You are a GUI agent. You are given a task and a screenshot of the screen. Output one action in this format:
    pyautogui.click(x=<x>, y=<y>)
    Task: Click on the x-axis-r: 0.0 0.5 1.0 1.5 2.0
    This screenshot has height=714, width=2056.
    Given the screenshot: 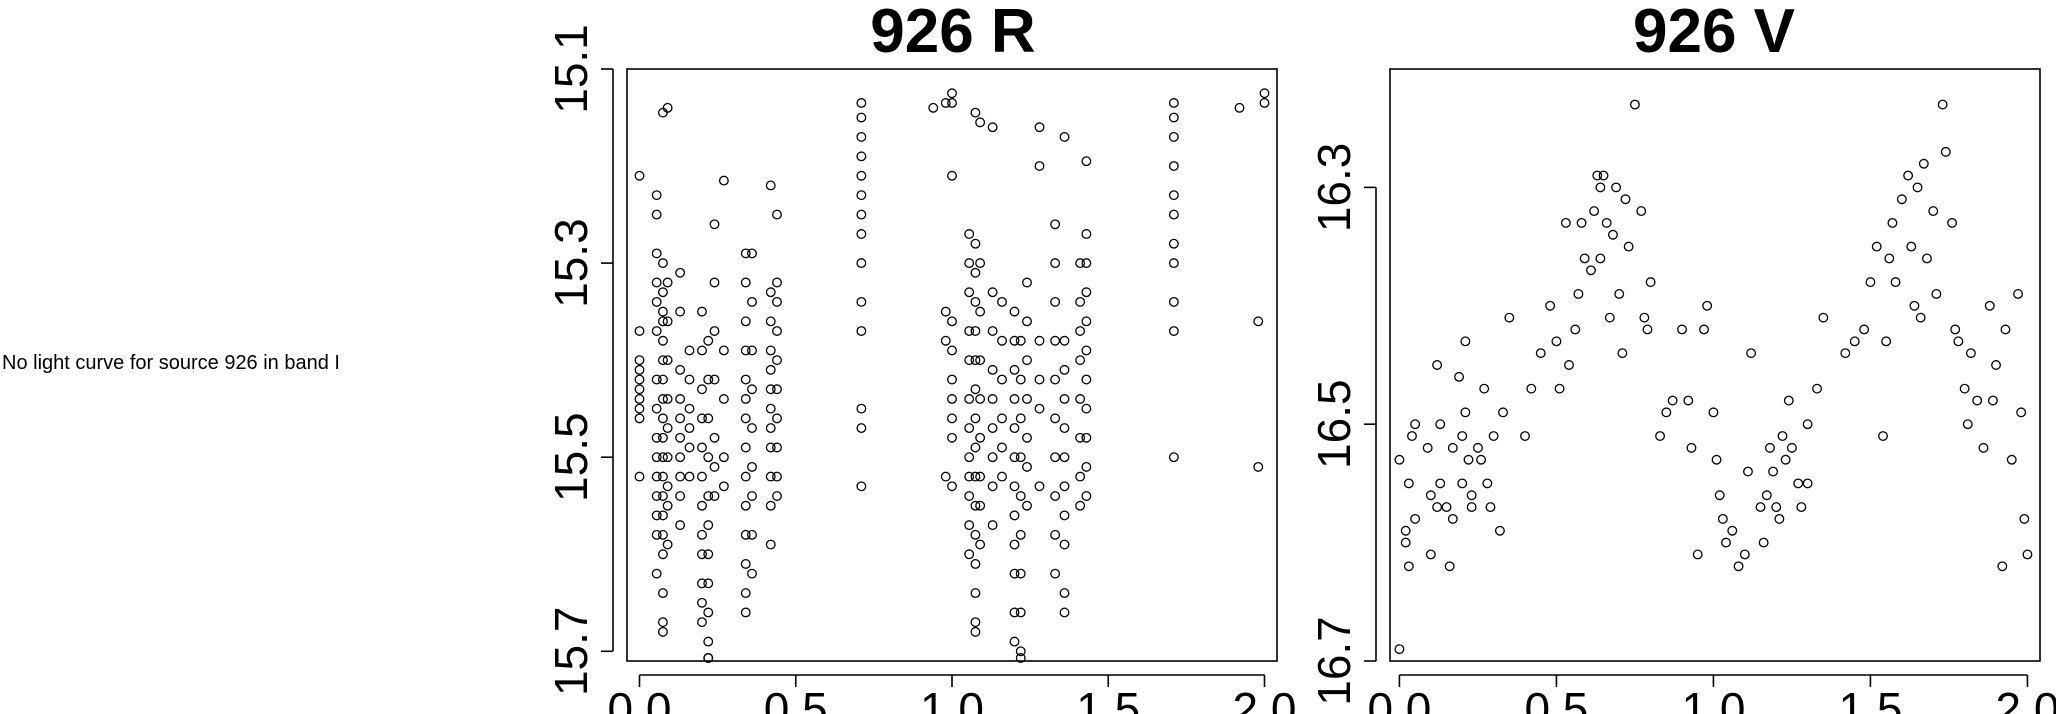 What is the action you would take?
    pyautogui.click(x=952, y=694)
    